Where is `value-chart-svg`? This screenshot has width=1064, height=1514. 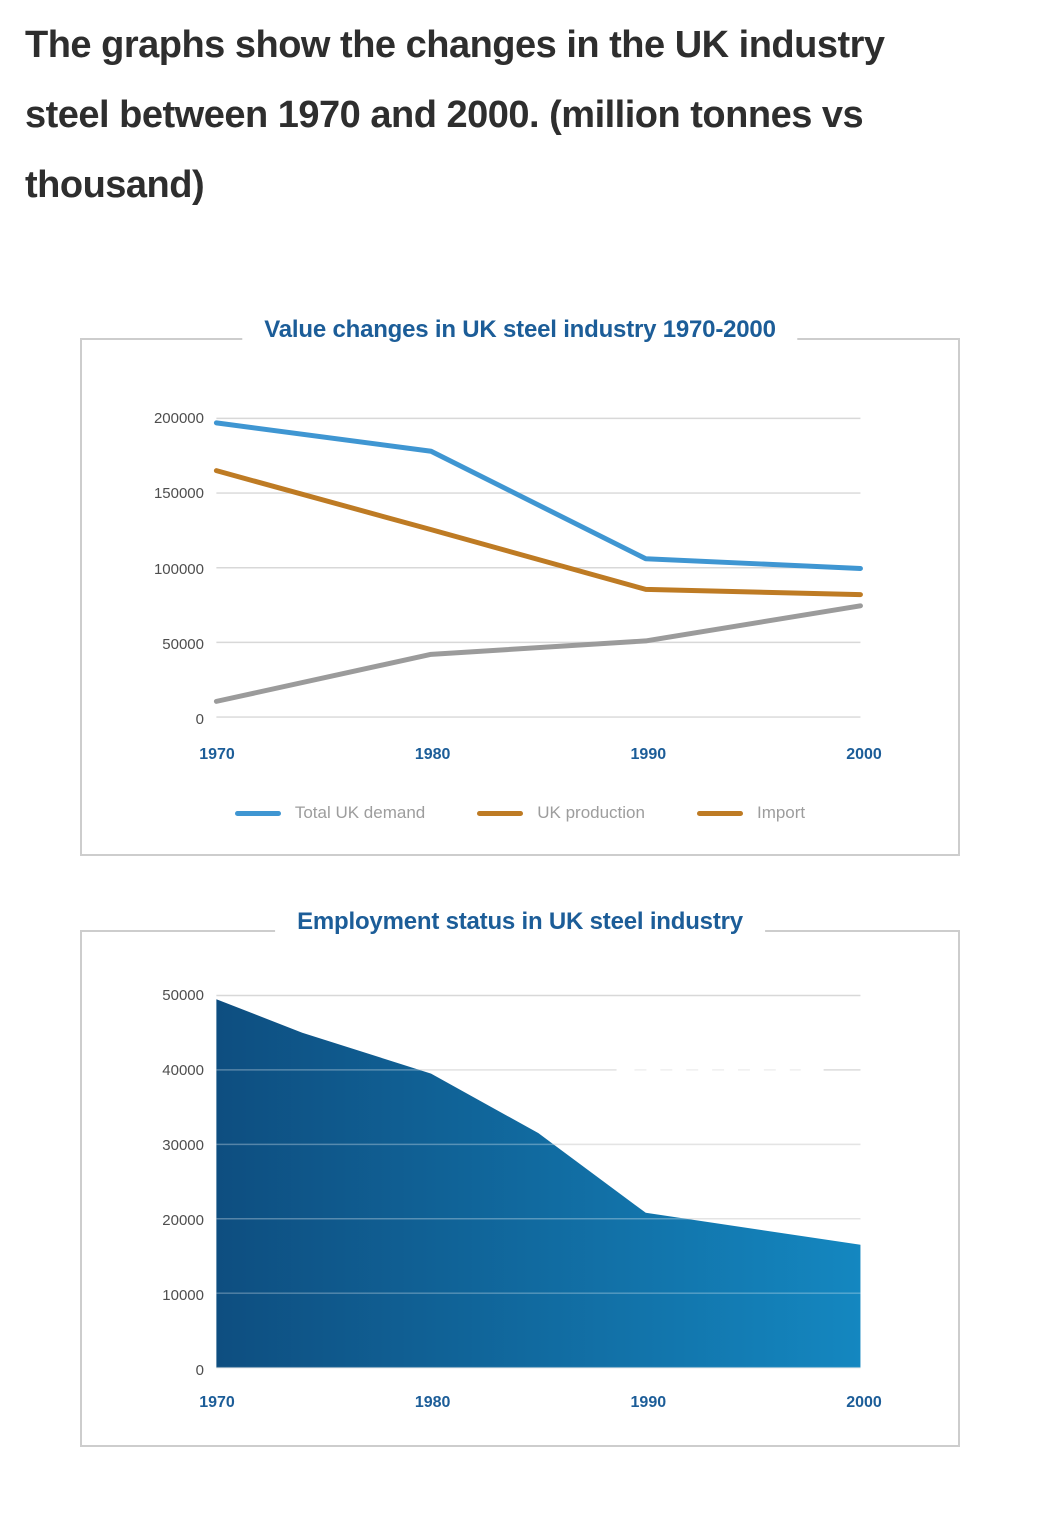
value-chart-svg is located at coordinates (538, 567).